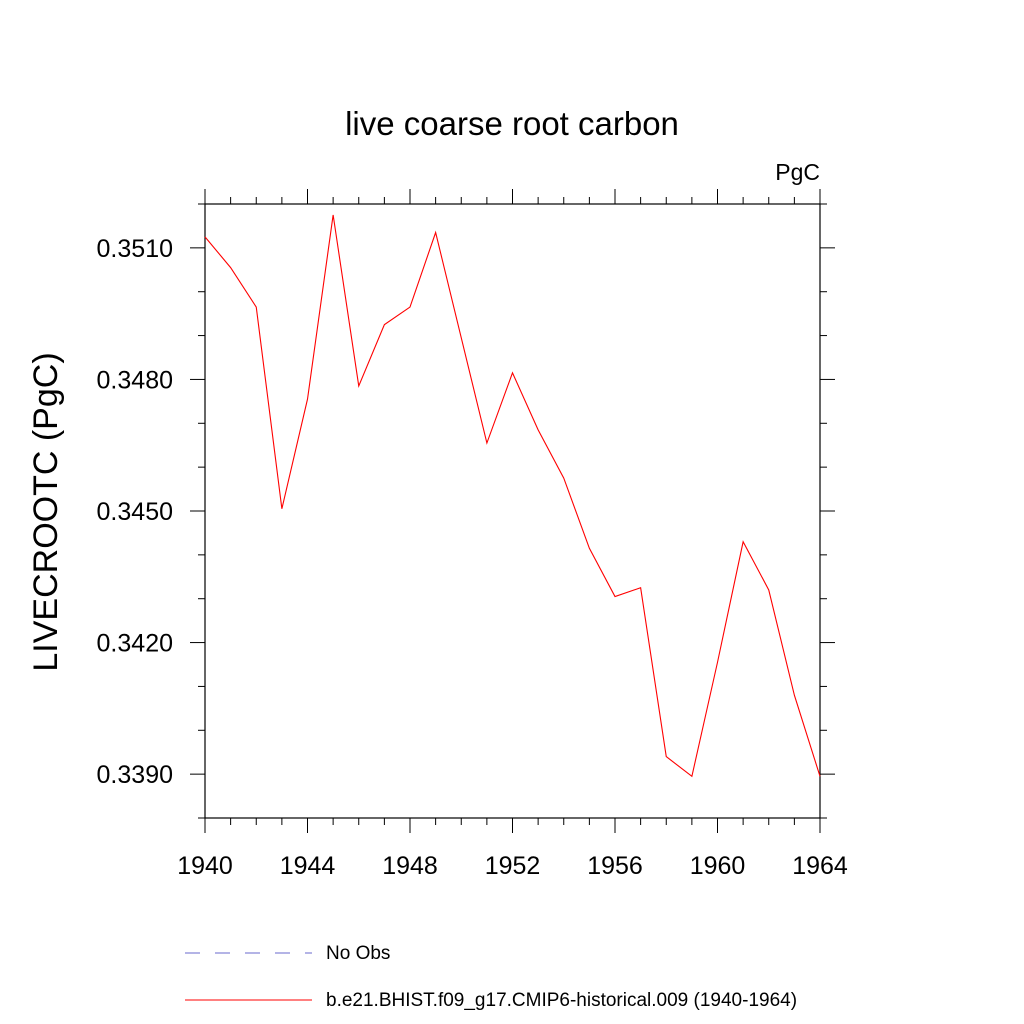 The height and width of the screenshot is (1024, 1024). Describe the element at coordinates (135, 380) in the screenshot. I see `y-tick-label: 0.3480` at that location.